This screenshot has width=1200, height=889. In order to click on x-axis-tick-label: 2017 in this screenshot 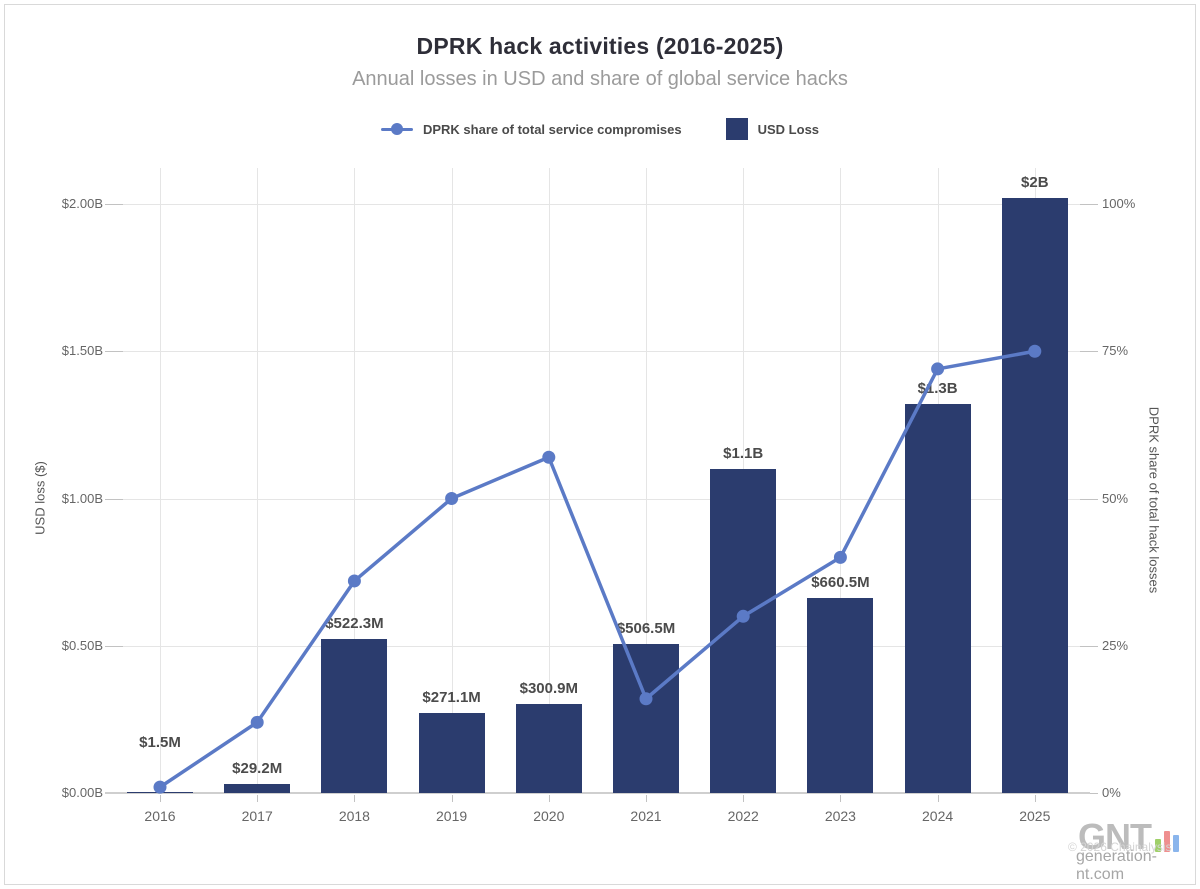, I will do `click(257, 816)`.